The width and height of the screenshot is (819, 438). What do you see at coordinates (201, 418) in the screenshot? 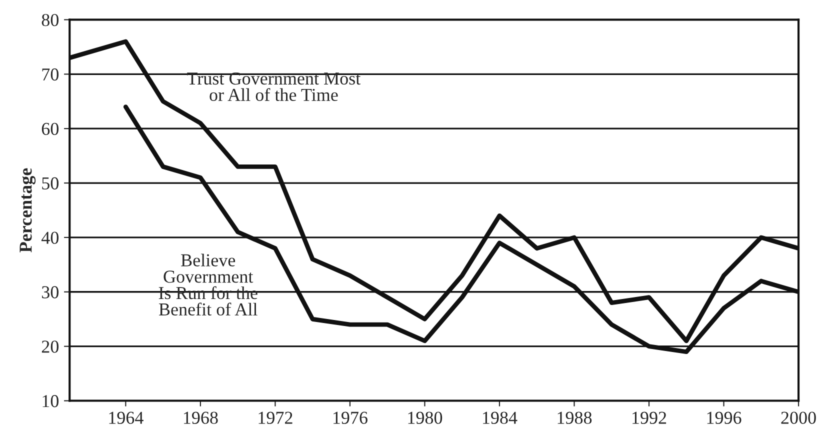
I see `x-tick-label: 1968` at bounding box center [201, 418].